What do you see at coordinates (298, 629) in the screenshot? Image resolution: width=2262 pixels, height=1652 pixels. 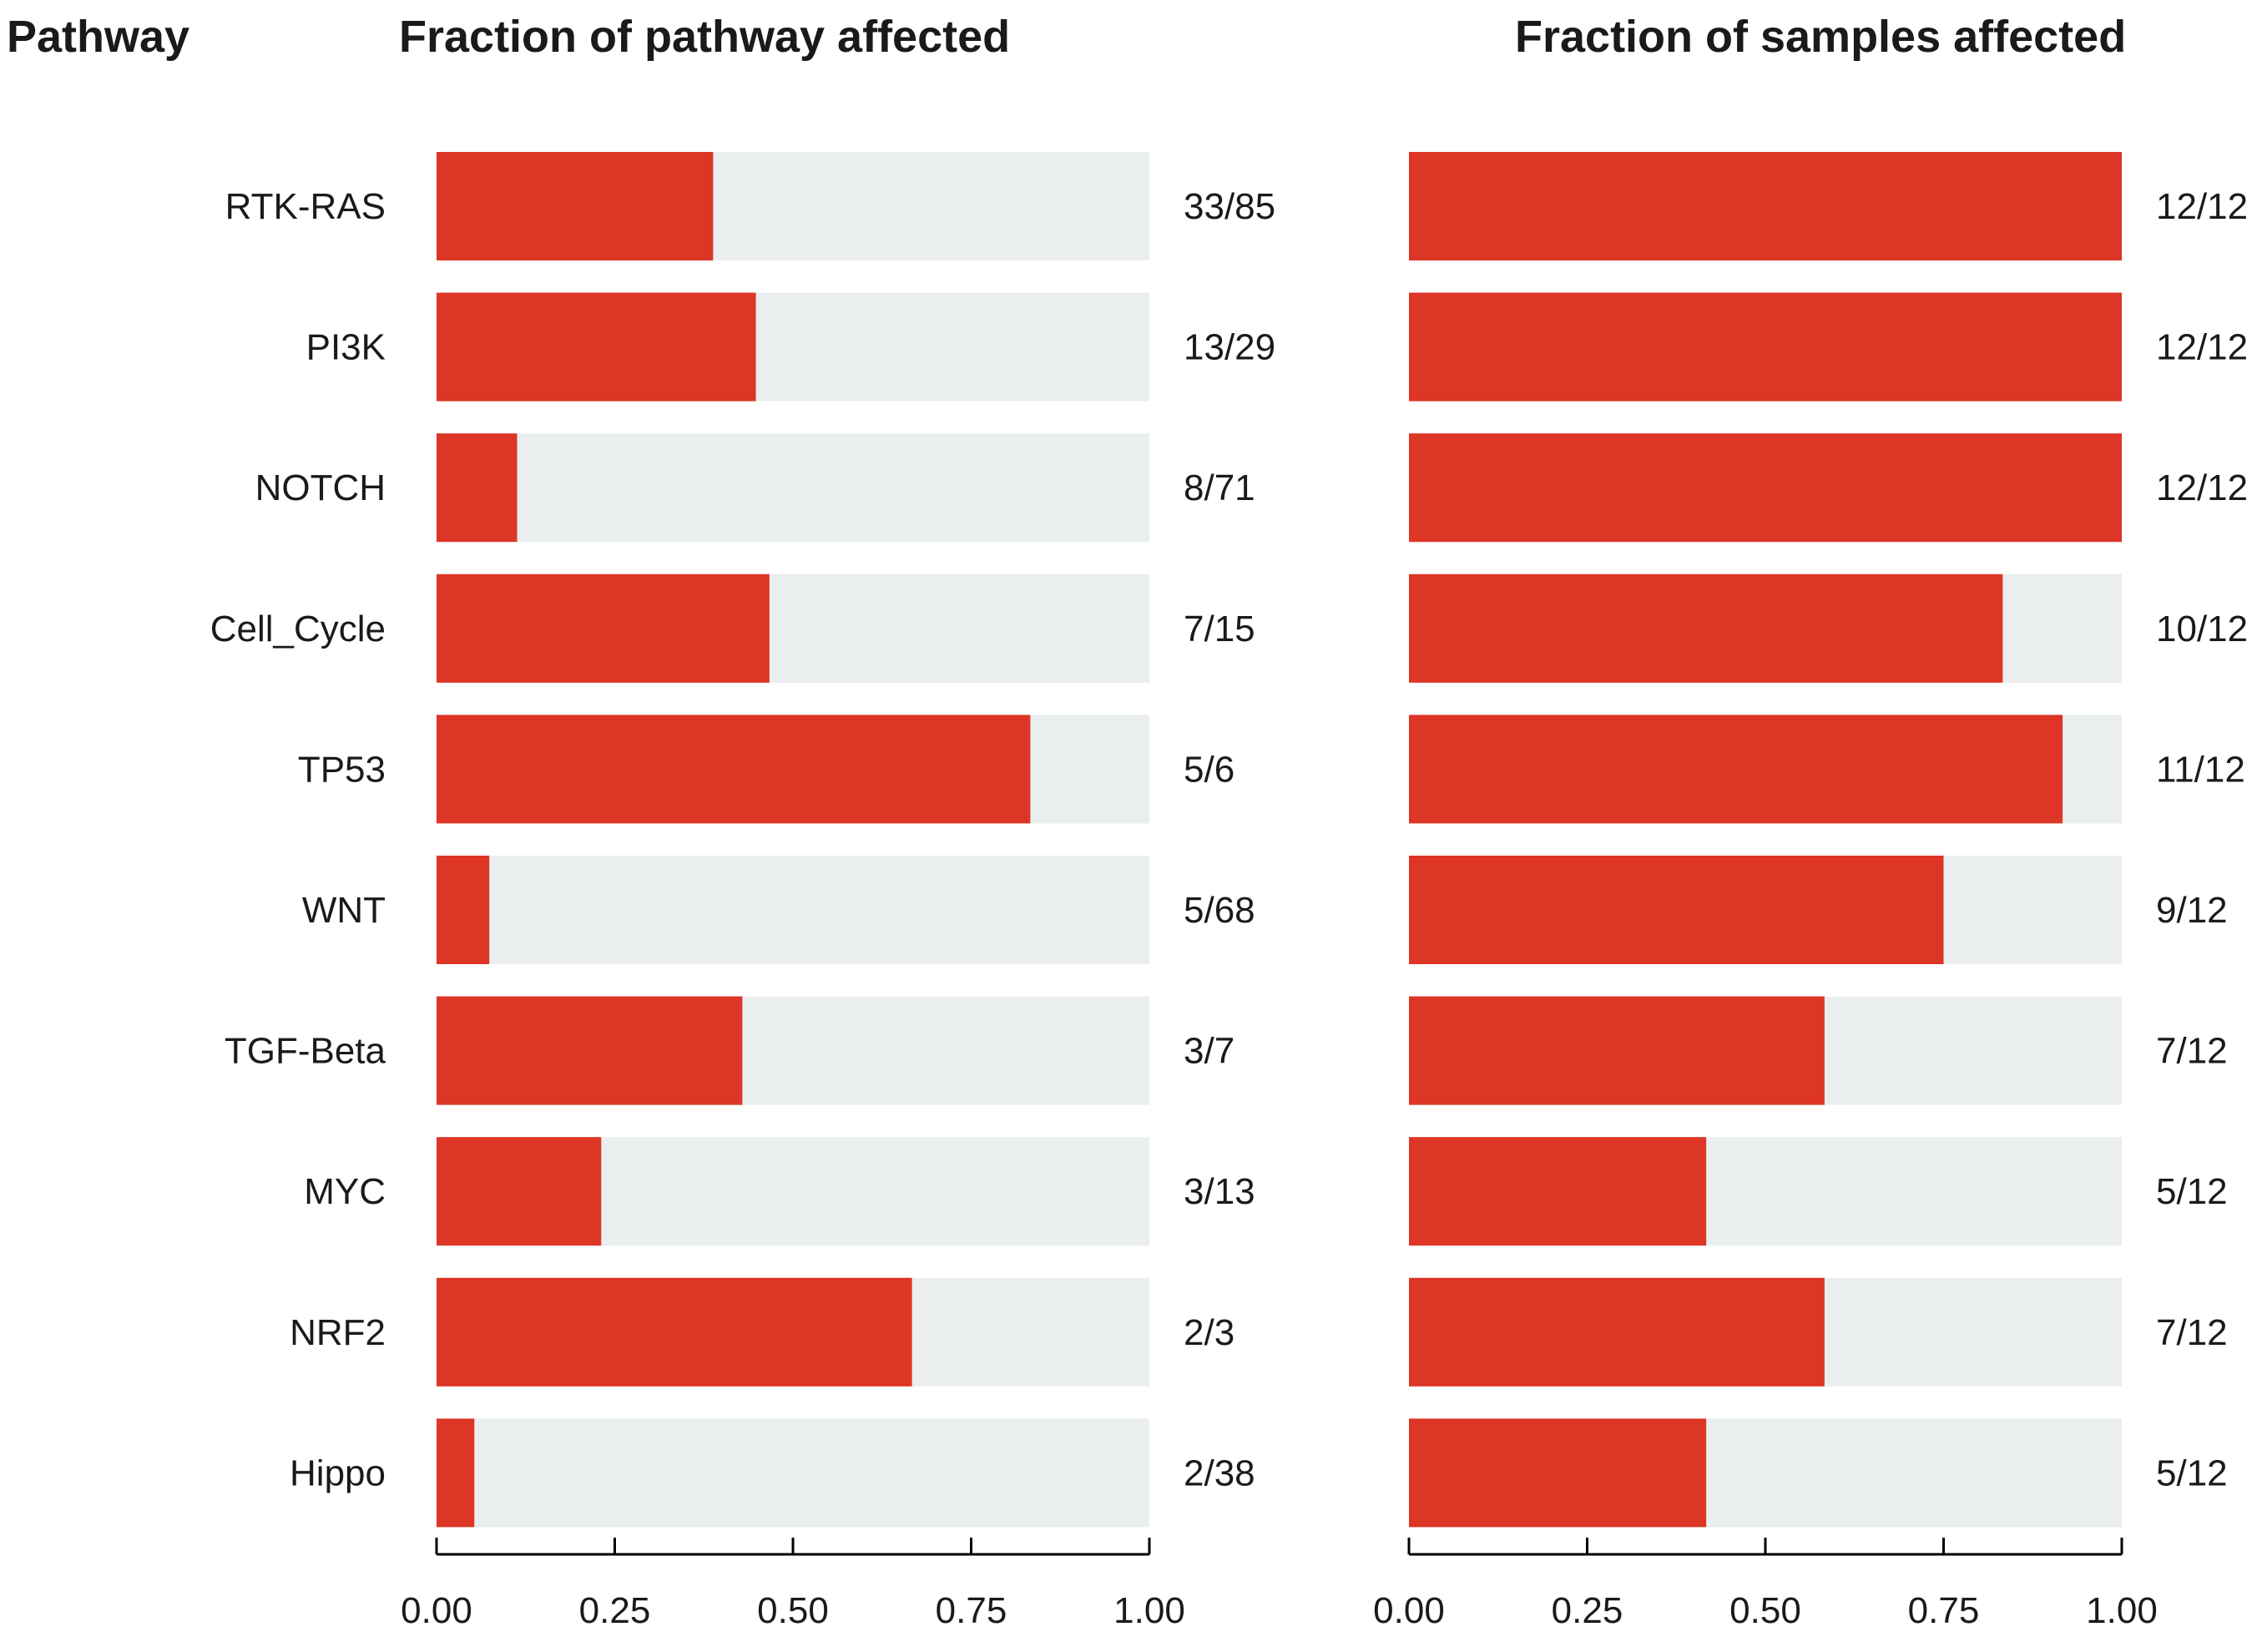 I see `category-label-cell-cycle: Cell_Cycle` at bounding box center [298, 629].